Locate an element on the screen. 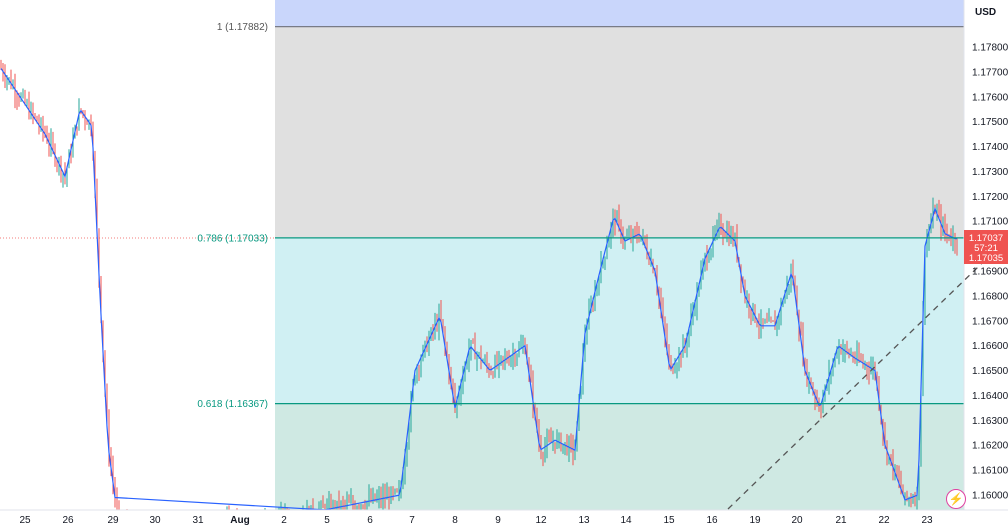 The width and height of the screenshot is (1008, 531). time-tick-label: 8 is located at coordinates (455, 520).